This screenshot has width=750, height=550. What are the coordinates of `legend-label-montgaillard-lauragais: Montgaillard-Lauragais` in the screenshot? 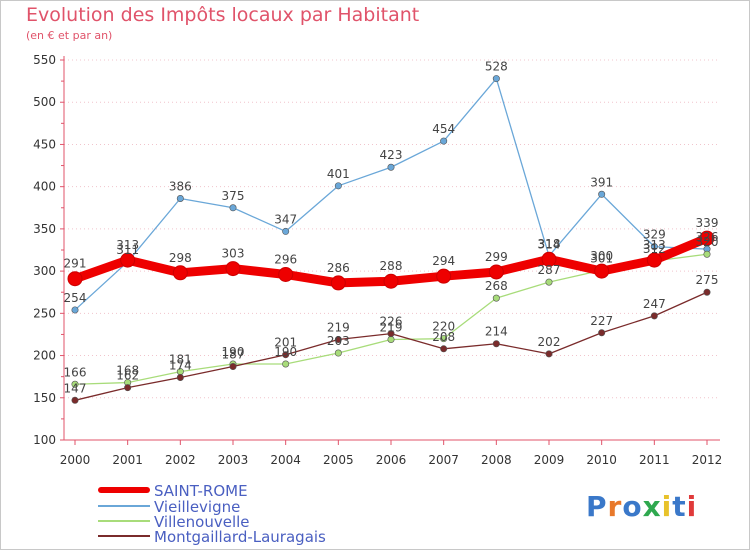 It's located at (240, 537).